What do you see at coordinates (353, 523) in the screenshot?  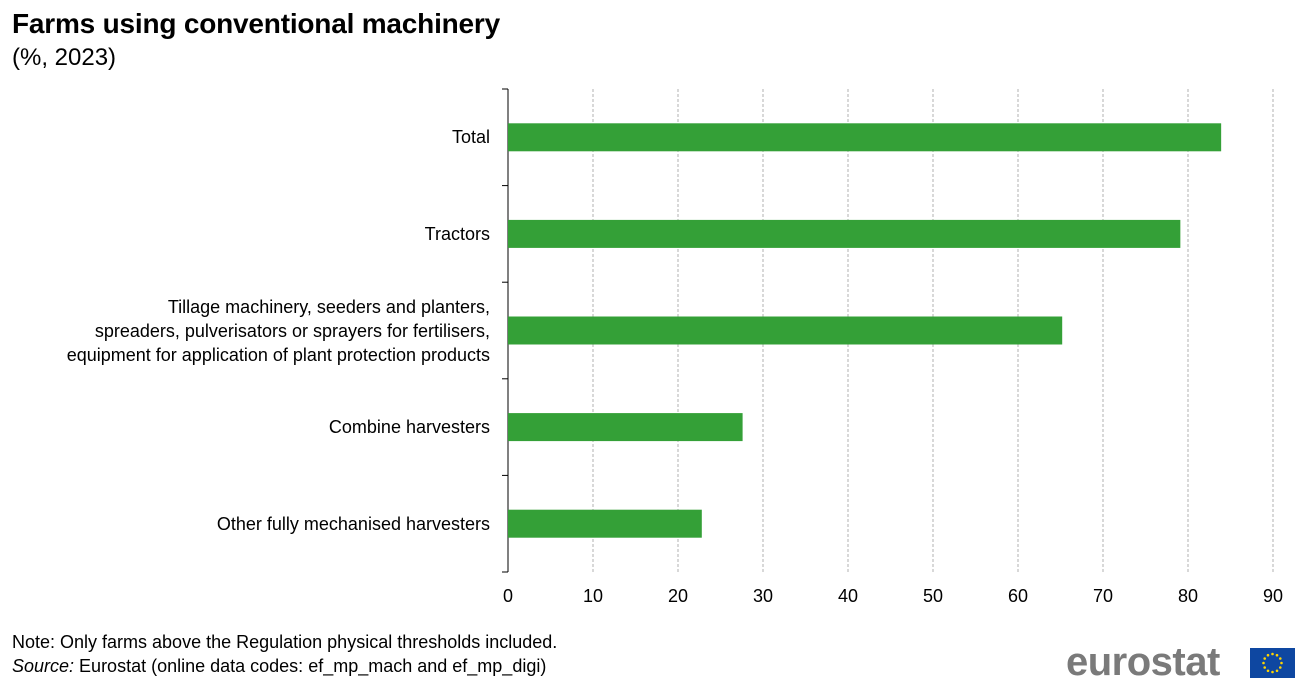 I see `category-label-line: Other fully mechanised harvesters` at bounding box center [353, 523].